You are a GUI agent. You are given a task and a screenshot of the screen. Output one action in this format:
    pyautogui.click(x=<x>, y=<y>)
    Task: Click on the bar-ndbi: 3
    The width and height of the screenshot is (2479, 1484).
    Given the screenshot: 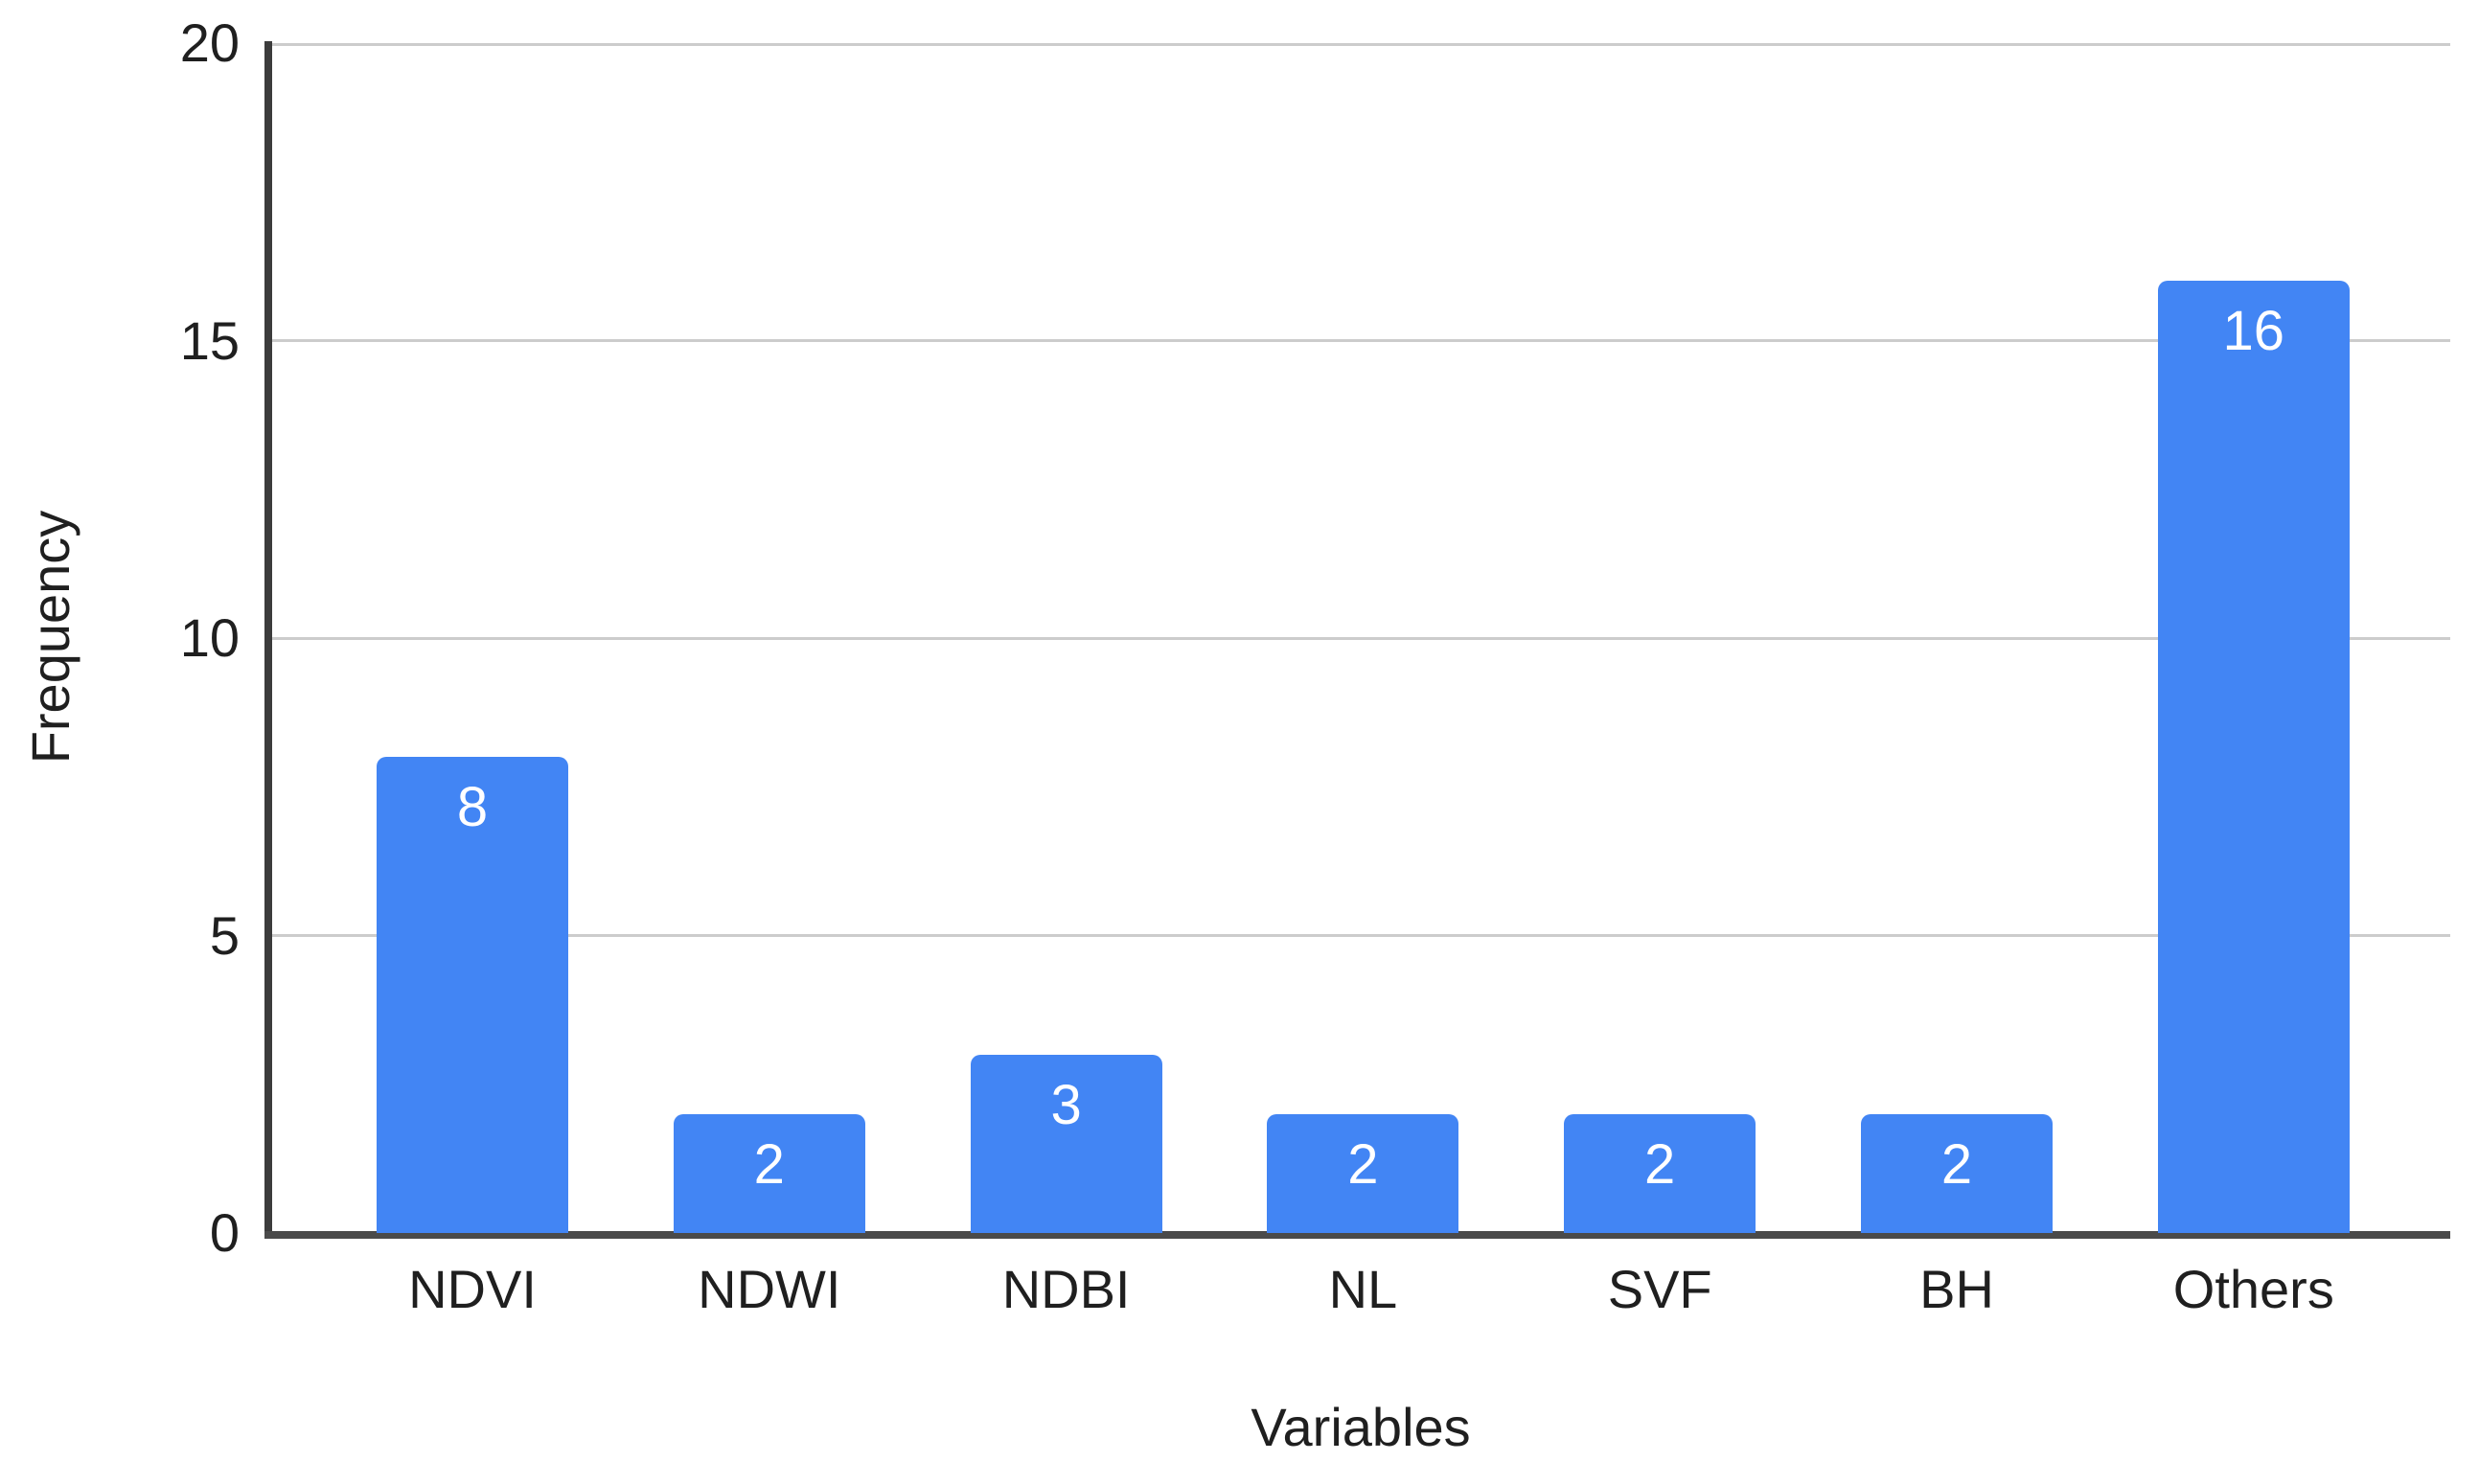 What is the action you would take?
    pyautogui.click(x=1066, y=1143)
    